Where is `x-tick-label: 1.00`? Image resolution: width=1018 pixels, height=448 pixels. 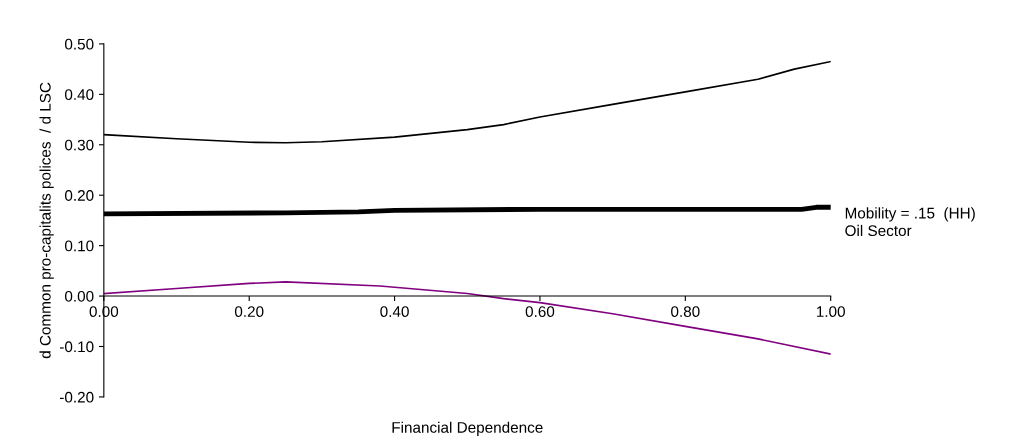 x-tick-label: 1.00 is located at coordinates (830, 312).